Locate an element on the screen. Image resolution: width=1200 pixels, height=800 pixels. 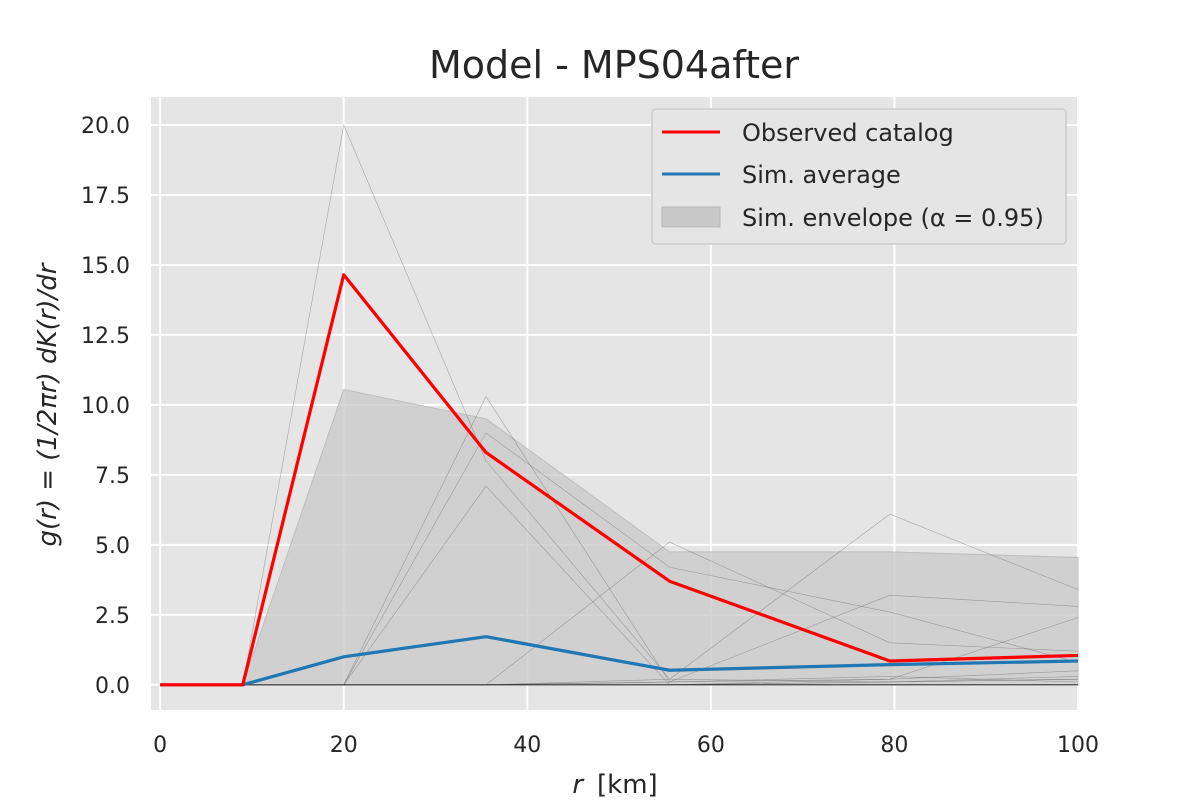
legend-label-observed: Observed catalog is located at coordinates (848, 133).